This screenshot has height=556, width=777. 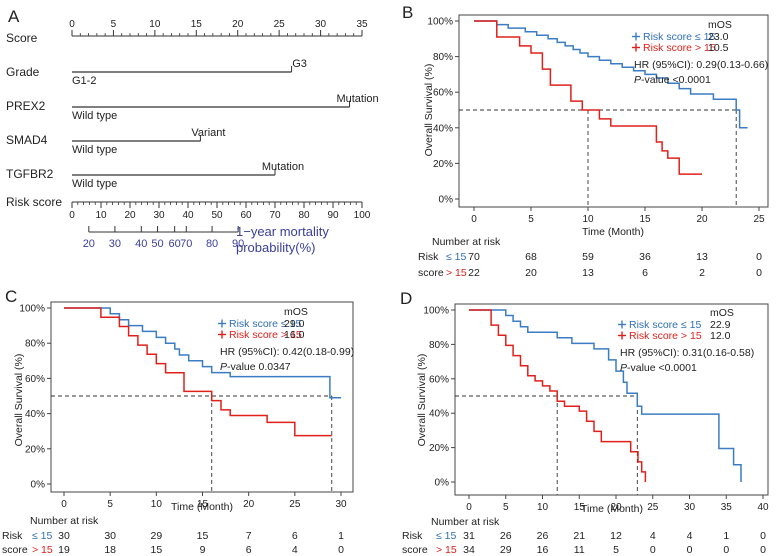 What do you see at coordinates (702, 219) in the screenshot?
I see `x-tick-label: 20` at bounding box center [702, 219].